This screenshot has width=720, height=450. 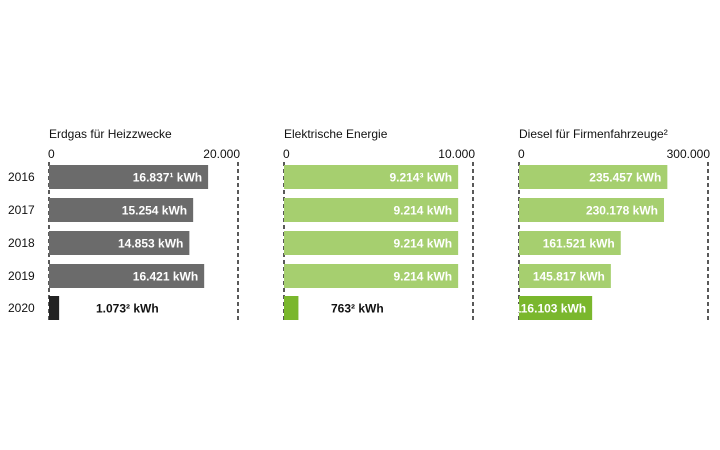 What do you see at coordinates (286, 154) in the screenshot?
I see `tick-label-1-0: 0` at bounding box center [286, 154].